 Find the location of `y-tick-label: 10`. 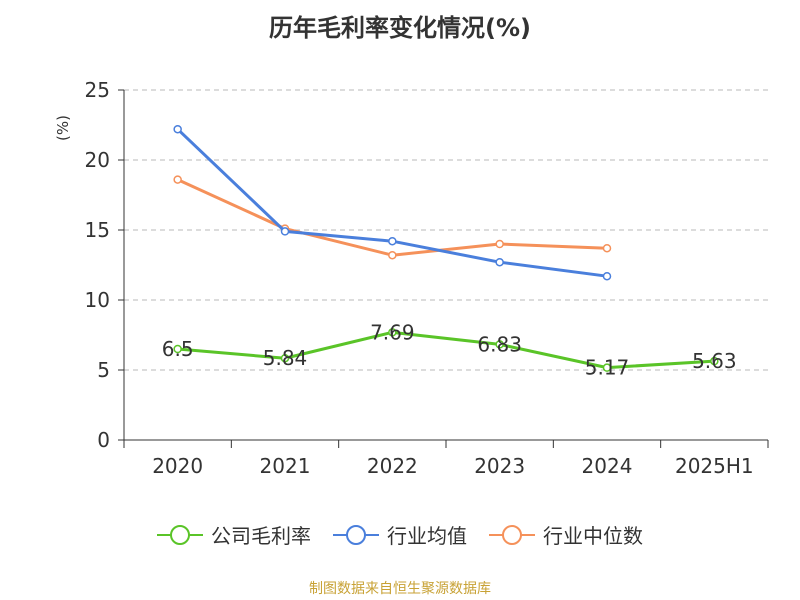

y-tick-label: 10 is located at coordinates (97, 300).